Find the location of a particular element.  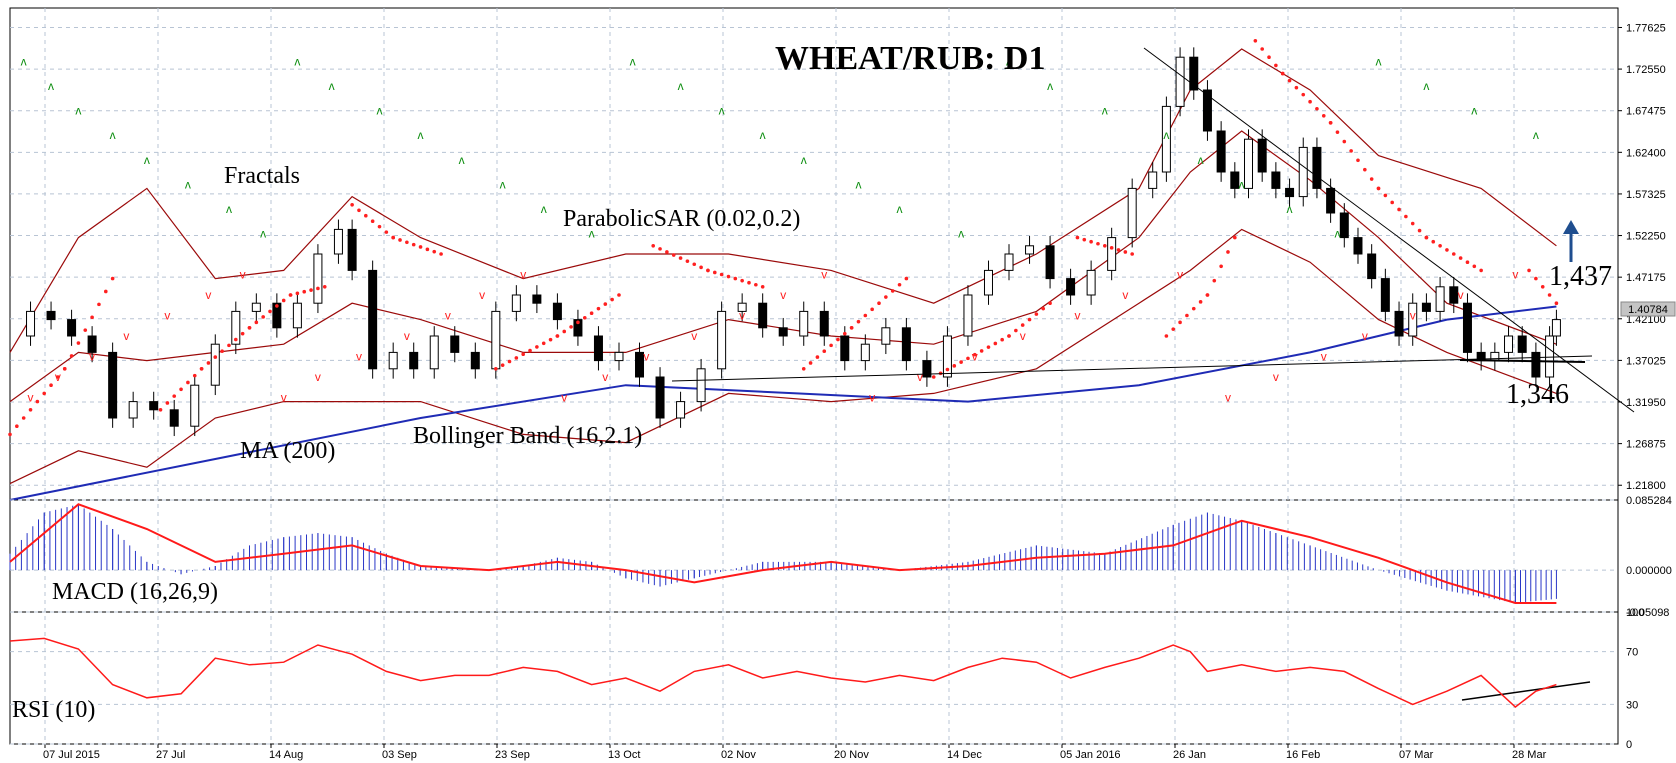

rsi-tick-label: 30 is located at coordinates (1632, 705).